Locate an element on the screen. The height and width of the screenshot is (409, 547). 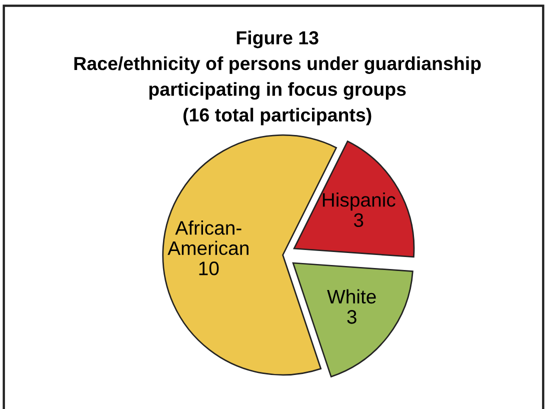
slice-label: Hispanic is located at coordinates (359, 201).